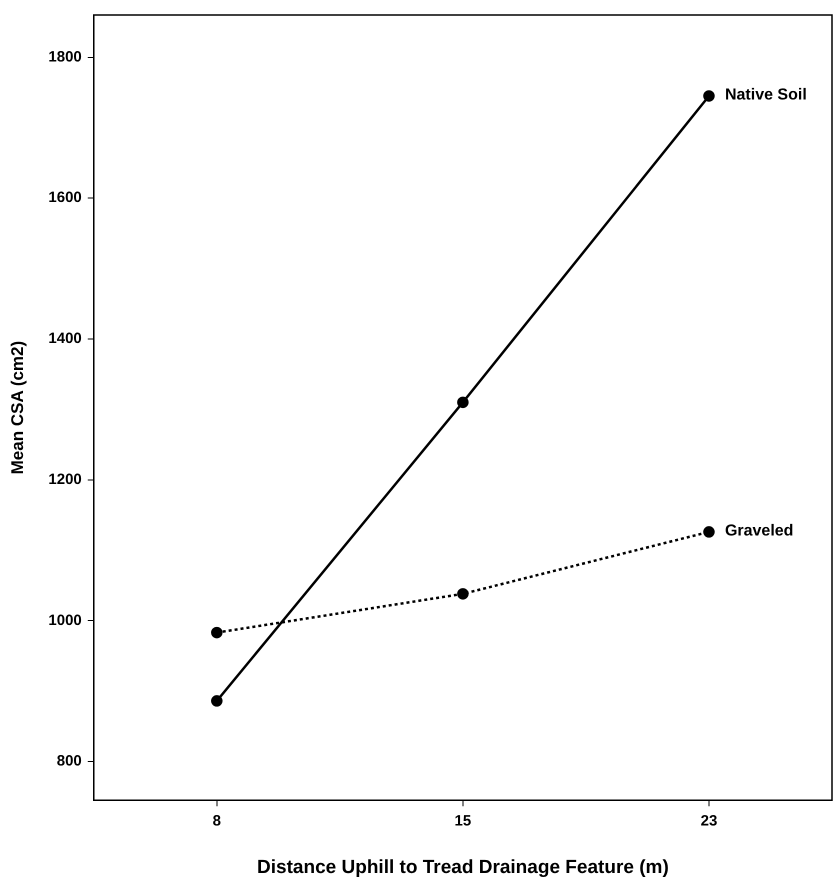  What do you see at coordinates (463, 821) in the screenshot?
I see `x-tick-label: 15` at bounding box center [463, 821].